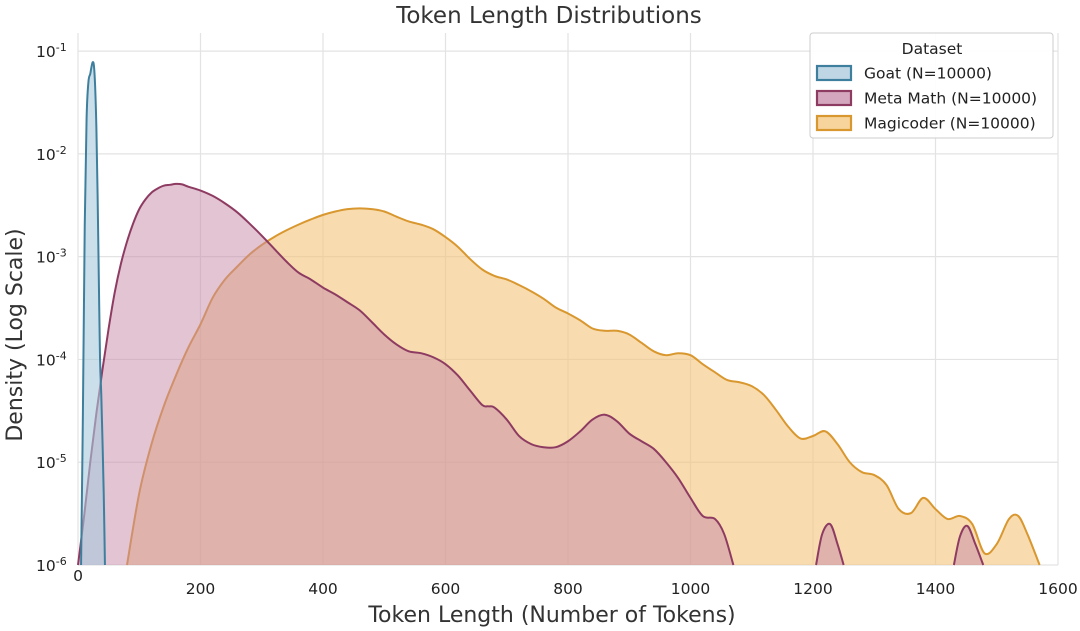  I want to click on y-tick-label: 10⁻⁴, so click(51, 359).